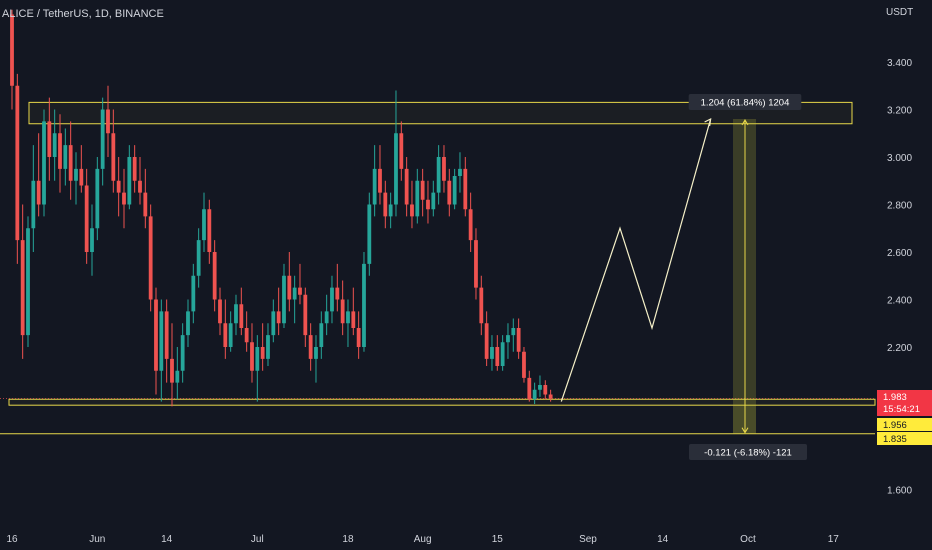  I want to click on price-tick-label: 2.600, so click(899, 253).